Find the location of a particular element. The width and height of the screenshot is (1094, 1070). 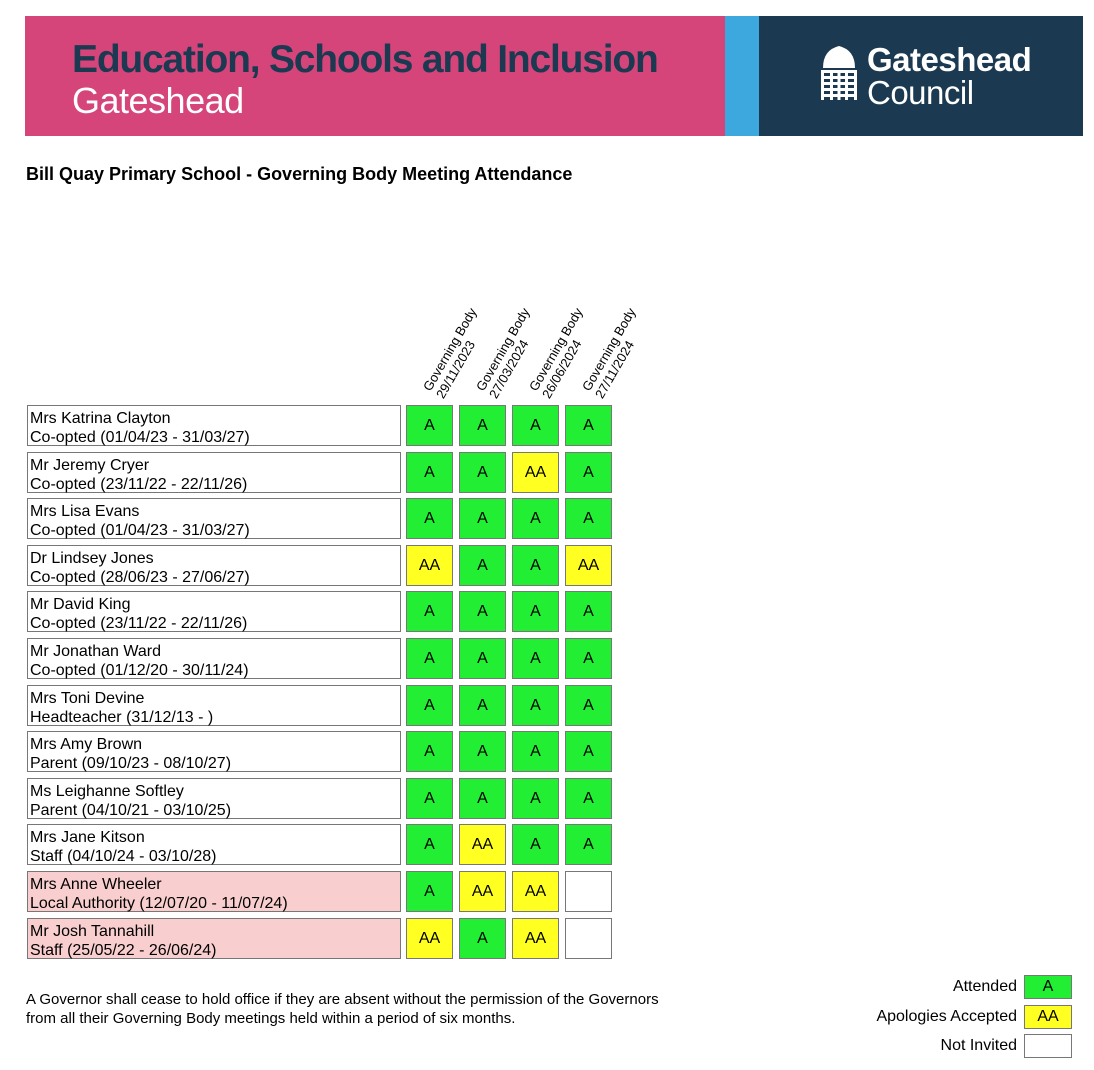

governor-name: Mr David King is located at coordinates (80, 604).